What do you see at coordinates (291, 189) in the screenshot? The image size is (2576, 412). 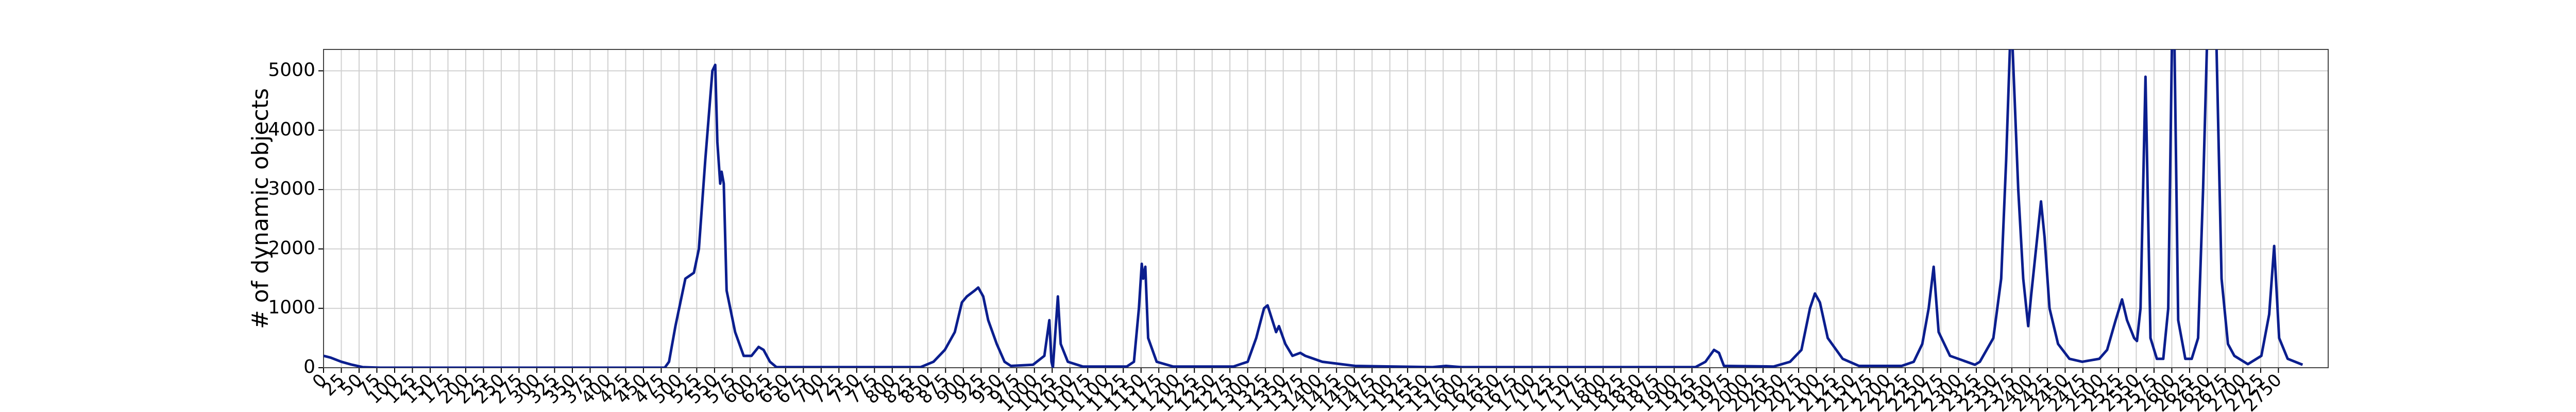 I see `y-tick-label: 3000` at bounding box center [291, 189].